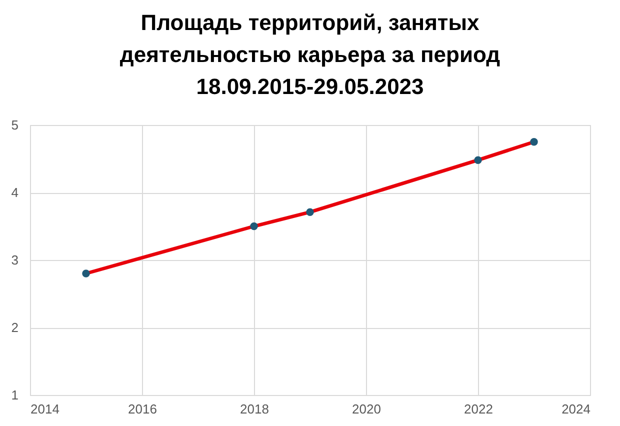  Describe the element at coordinates (14, 327) in the screenshot. I see `y-tick-label: 2` at that location.